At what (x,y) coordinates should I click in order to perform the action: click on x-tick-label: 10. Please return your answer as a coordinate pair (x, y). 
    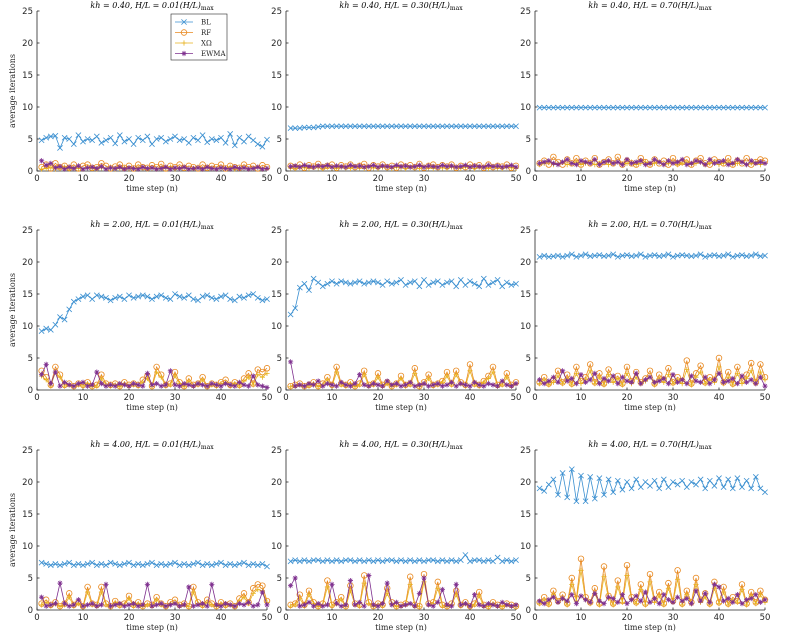
    Looking at the image, I should click on (83, 179).